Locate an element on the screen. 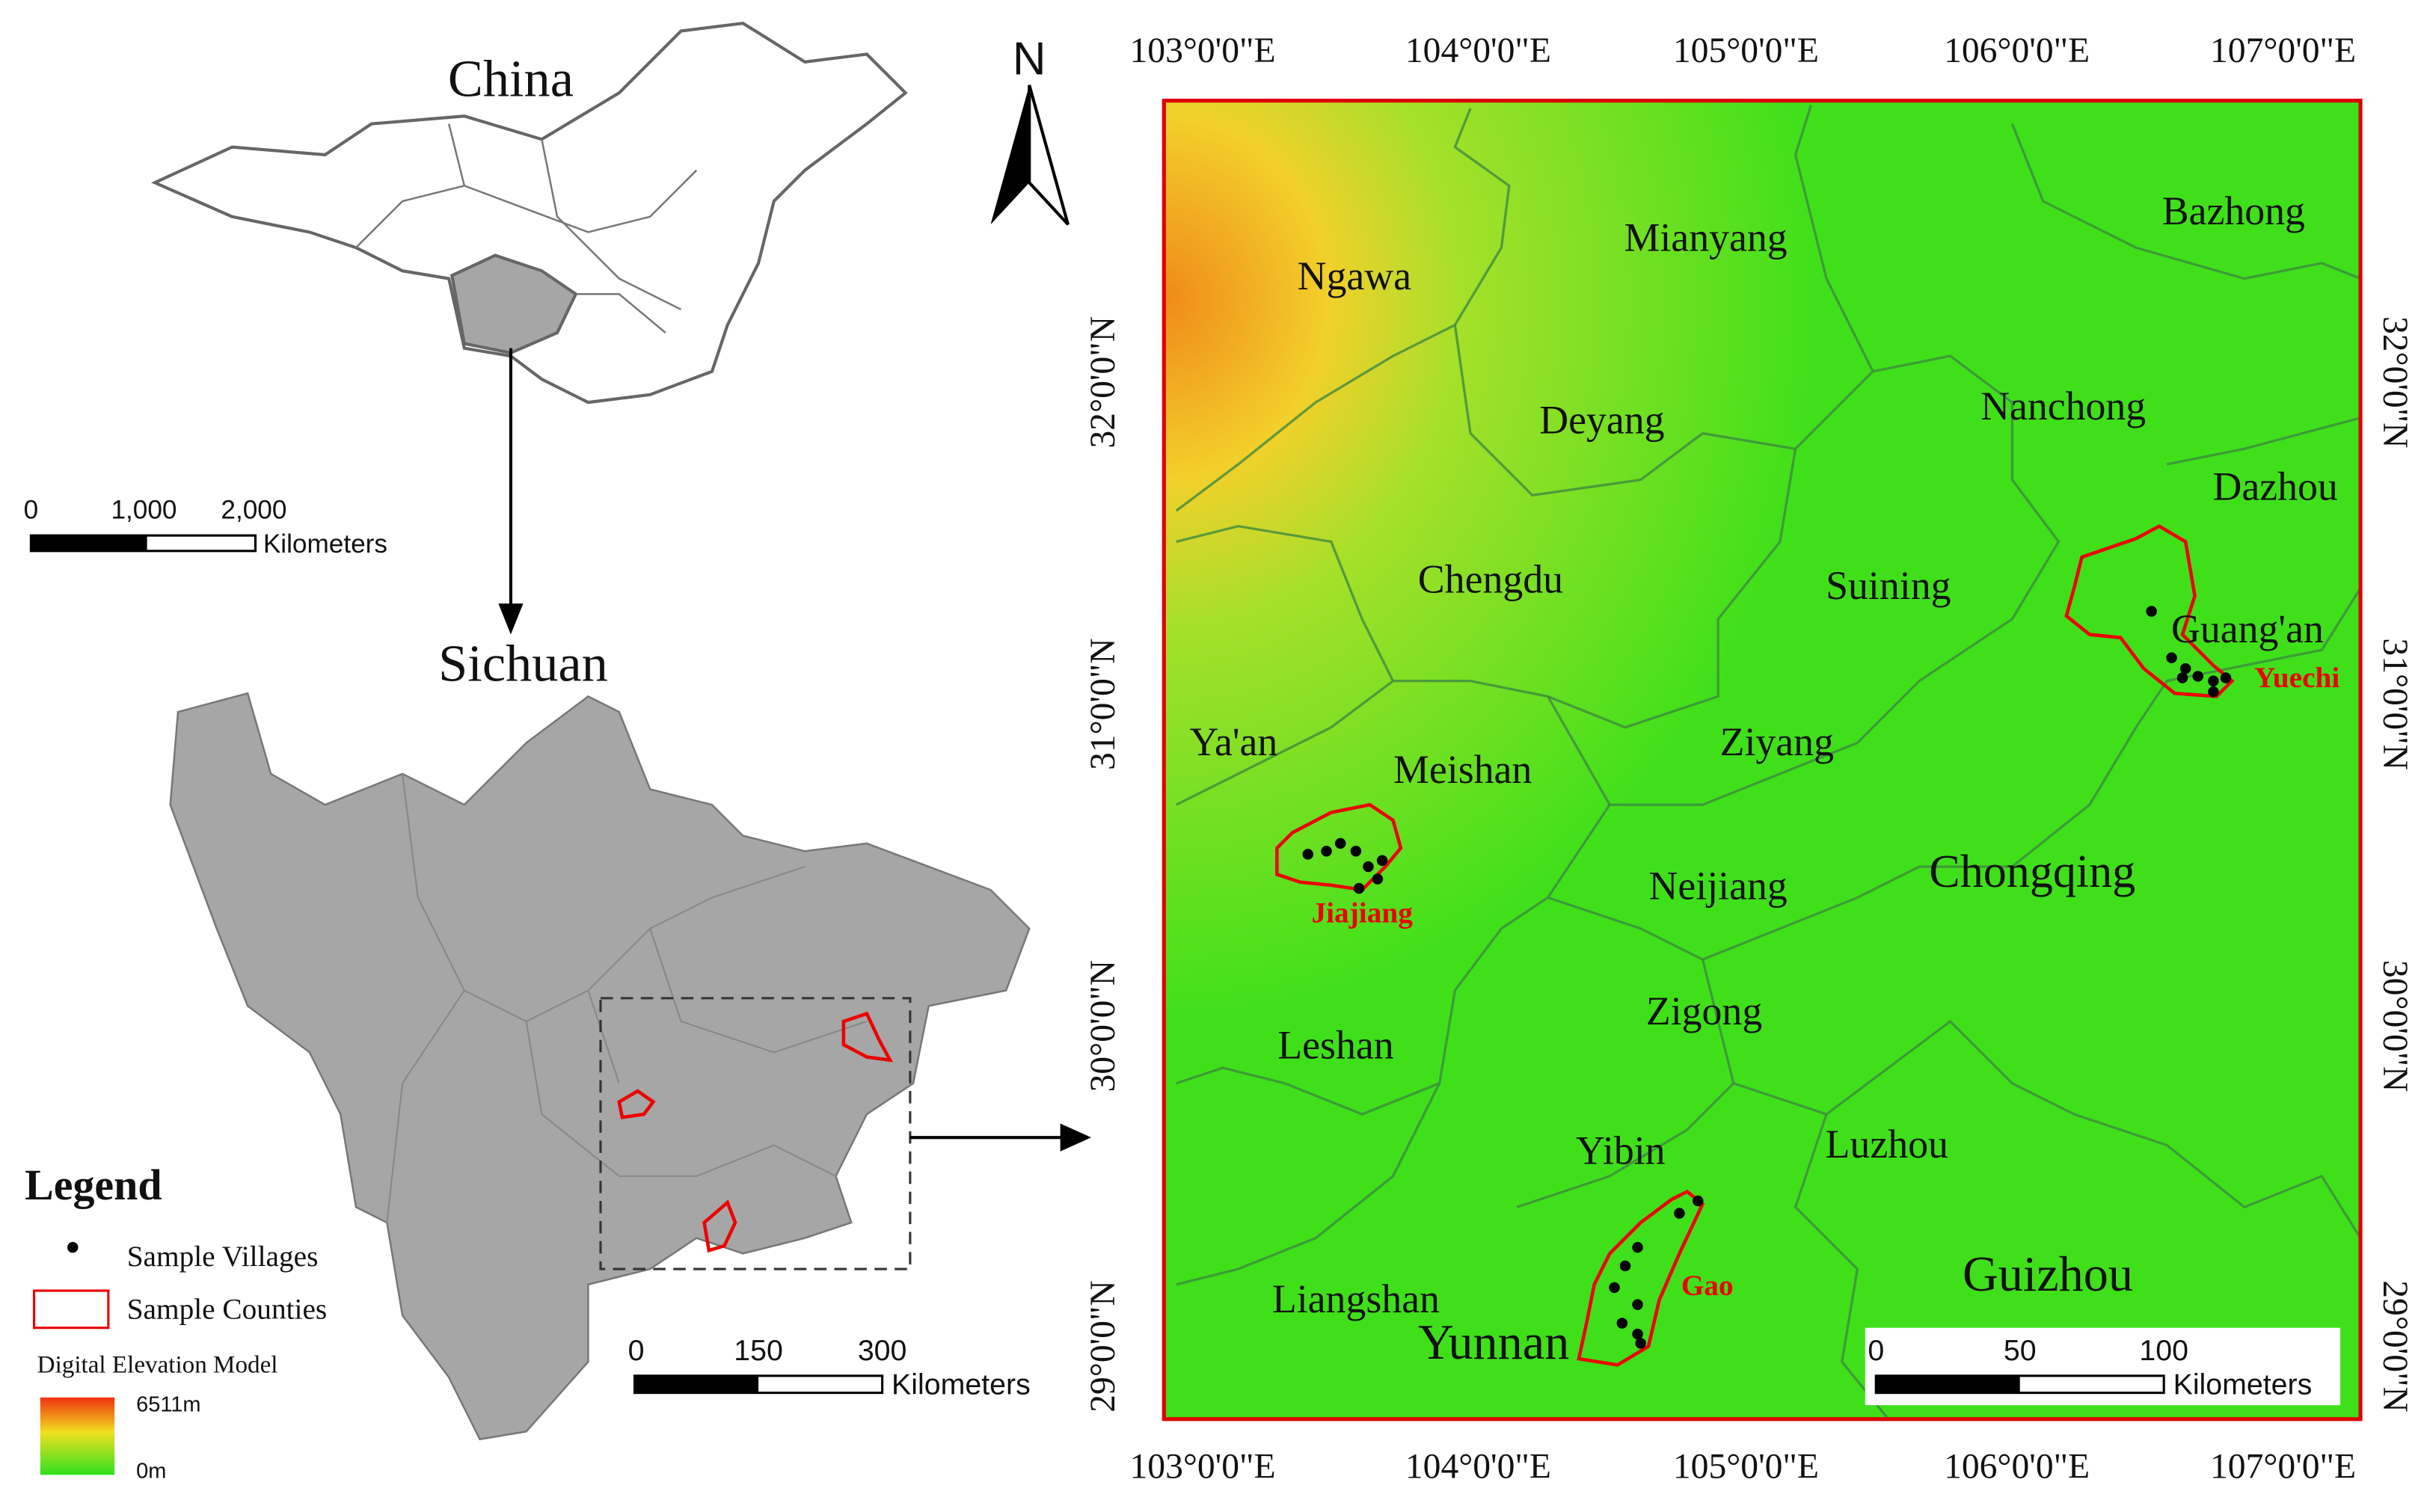 This screenshot has height=1512, width=2427. north-label: N is located at coordinates (1030, 58).